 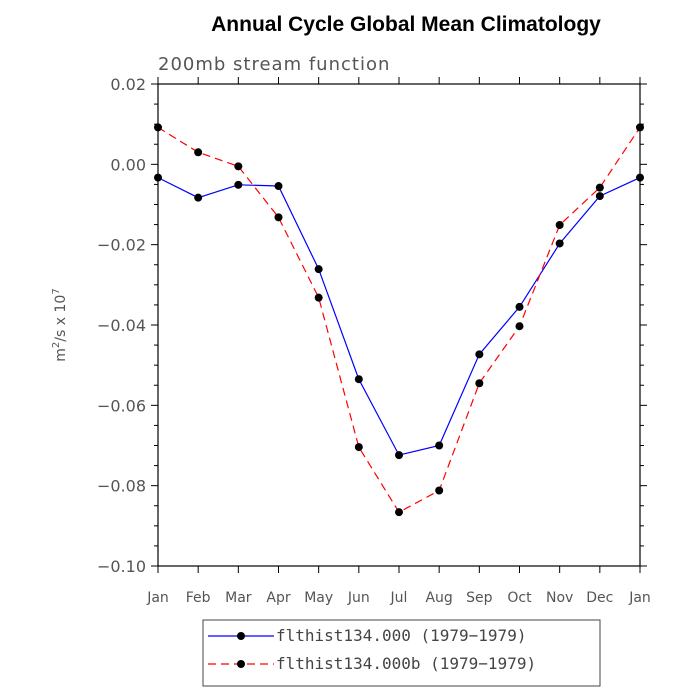 What do you see at coordinates (128, 164) in the screenshot?
I see `y-tick-label: 0.00` at bounding box center [128, 164].